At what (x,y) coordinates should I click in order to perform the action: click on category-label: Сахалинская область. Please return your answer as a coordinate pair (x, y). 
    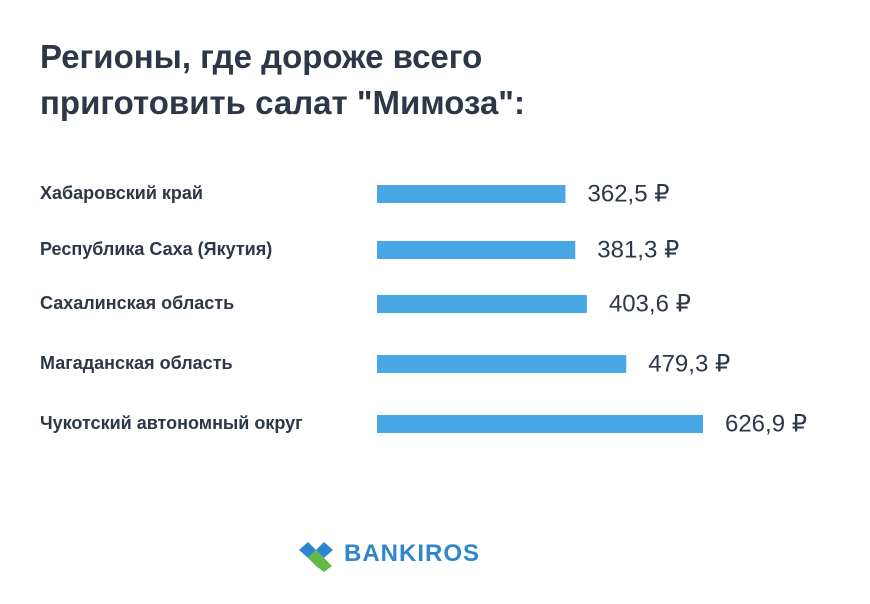
    Looking at the image, I should click on (137, 303).